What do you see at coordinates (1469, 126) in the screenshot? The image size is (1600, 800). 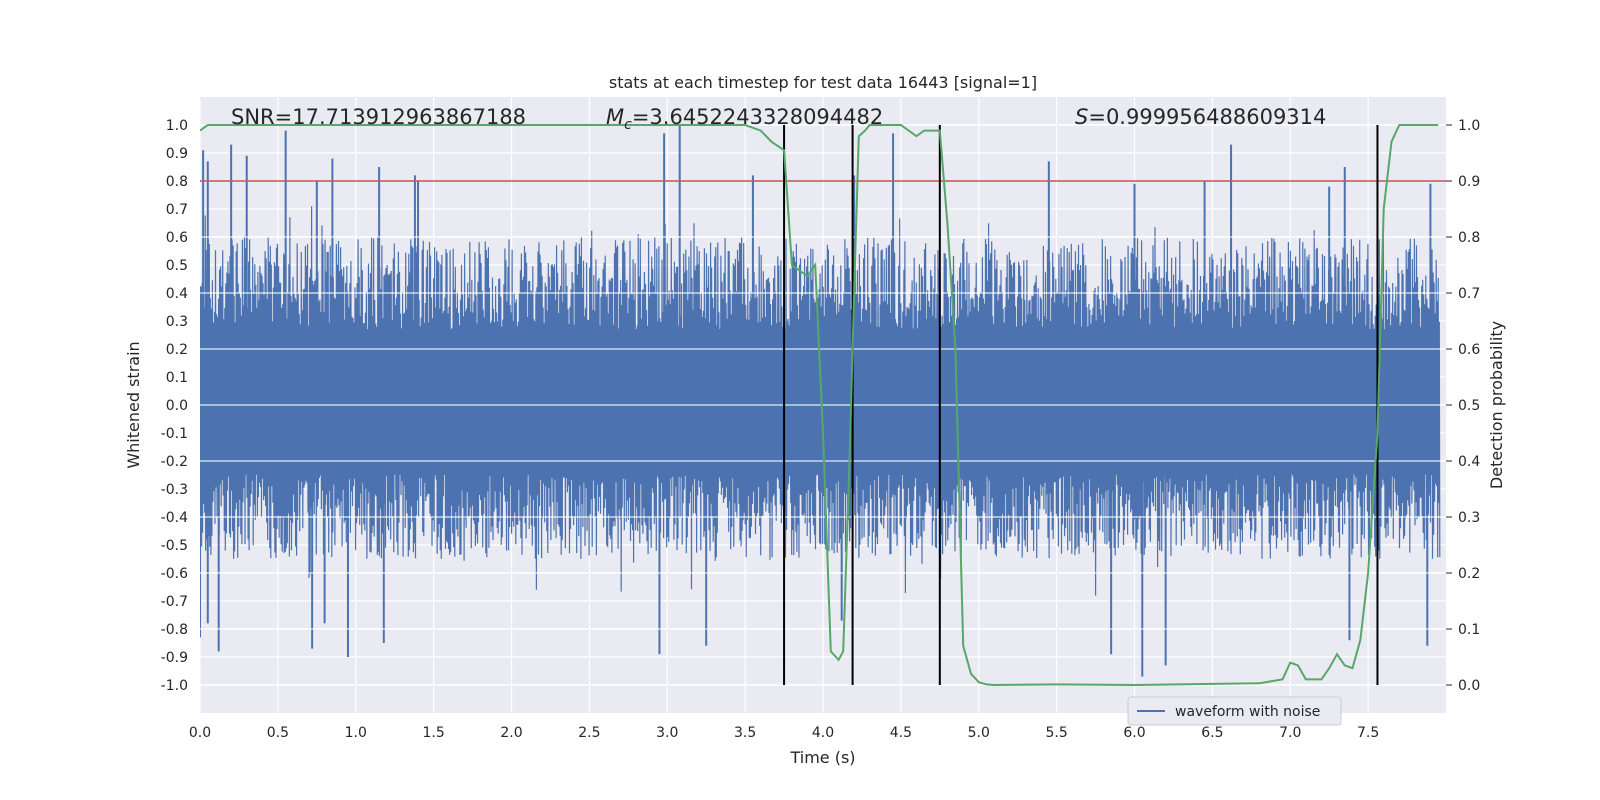 I see `y2-tick-label: 1.0` at bounding box center [1469, 126].